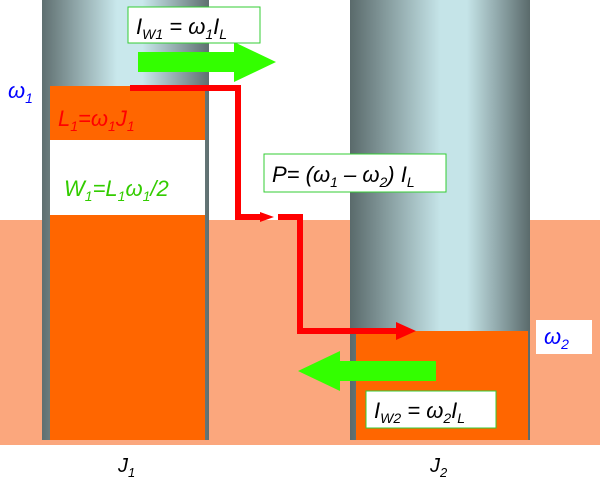 This screenshot has width=600, height=487. What do you see at coordinates (367, 371) in the screenshot?
I see `flux-arrow-left-icon` at bounding box center [367, 371].